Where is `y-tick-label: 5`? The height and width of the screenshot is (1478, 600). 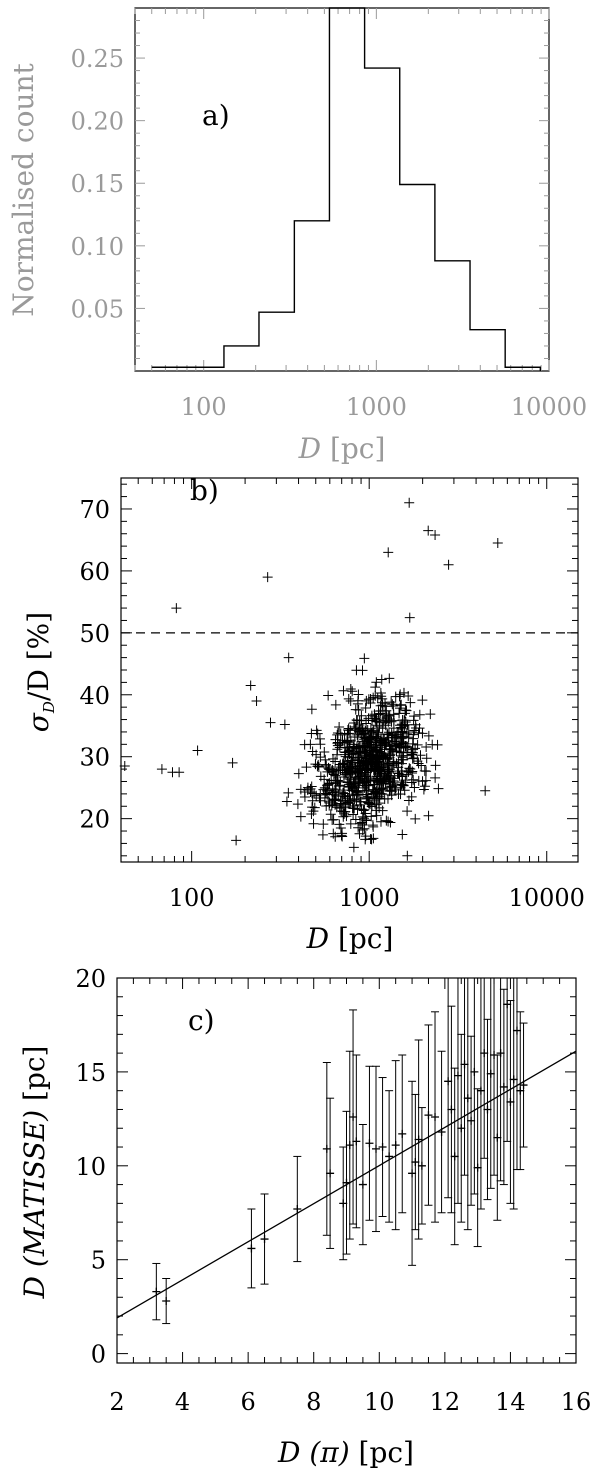 y-tick-label: 5 is located at coordinates (98, 1261).